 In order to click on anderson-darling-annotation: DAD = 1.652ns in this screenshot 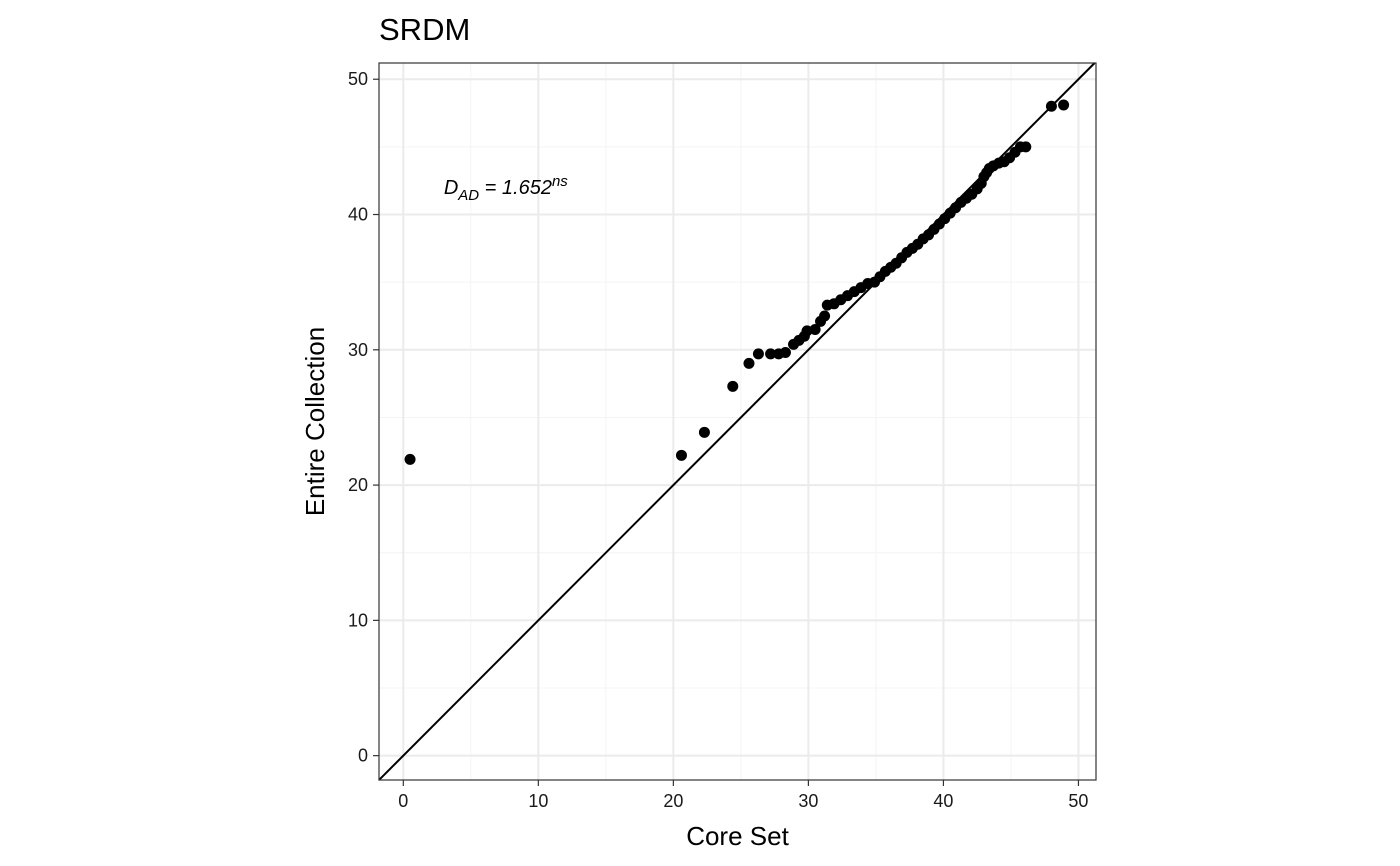, I will do `click(506, 188)`.